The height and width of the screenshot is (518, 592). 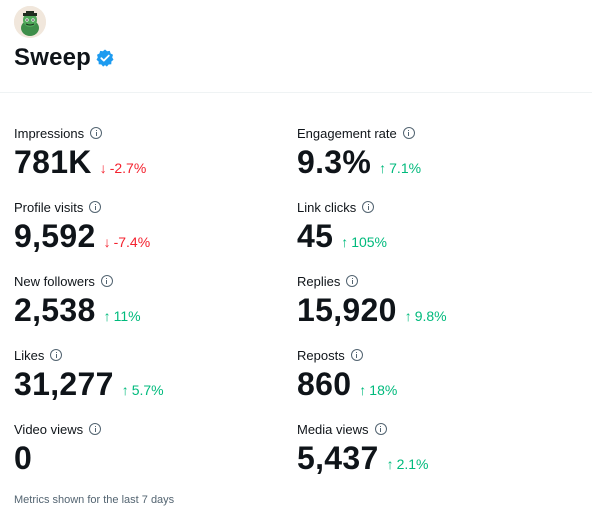 I want to click on metric-change: ↑ 7.1%, so click(x=400, y=168).